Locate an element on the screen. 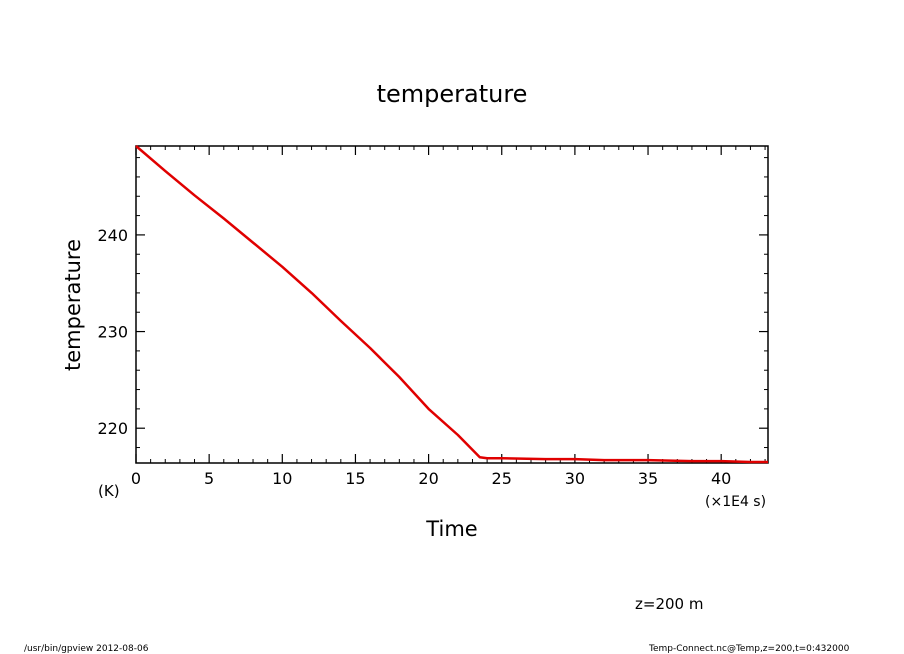 This screenshot has height=654, width=904. y-tick-label: 220 is located at coordinates (112, 428).